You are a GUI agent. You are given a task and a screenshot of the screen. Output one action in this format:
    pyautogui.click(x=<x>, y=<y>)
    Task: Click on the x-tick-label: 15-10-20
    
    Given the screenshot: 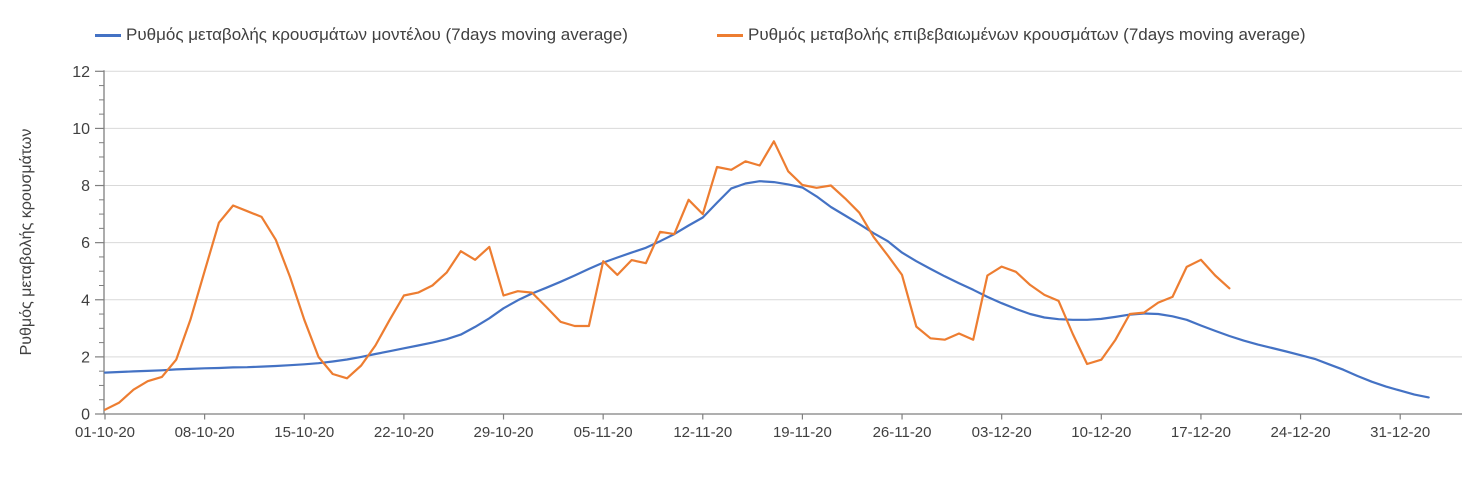 What is the action you would take?
    pyautogui.click(x=304, y=432)
    